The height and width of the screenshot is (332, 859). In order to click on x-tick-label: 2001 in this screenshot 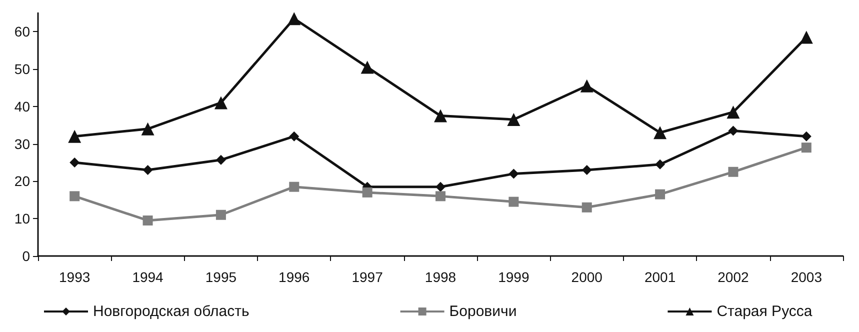, I will do `click(660, 277)`.